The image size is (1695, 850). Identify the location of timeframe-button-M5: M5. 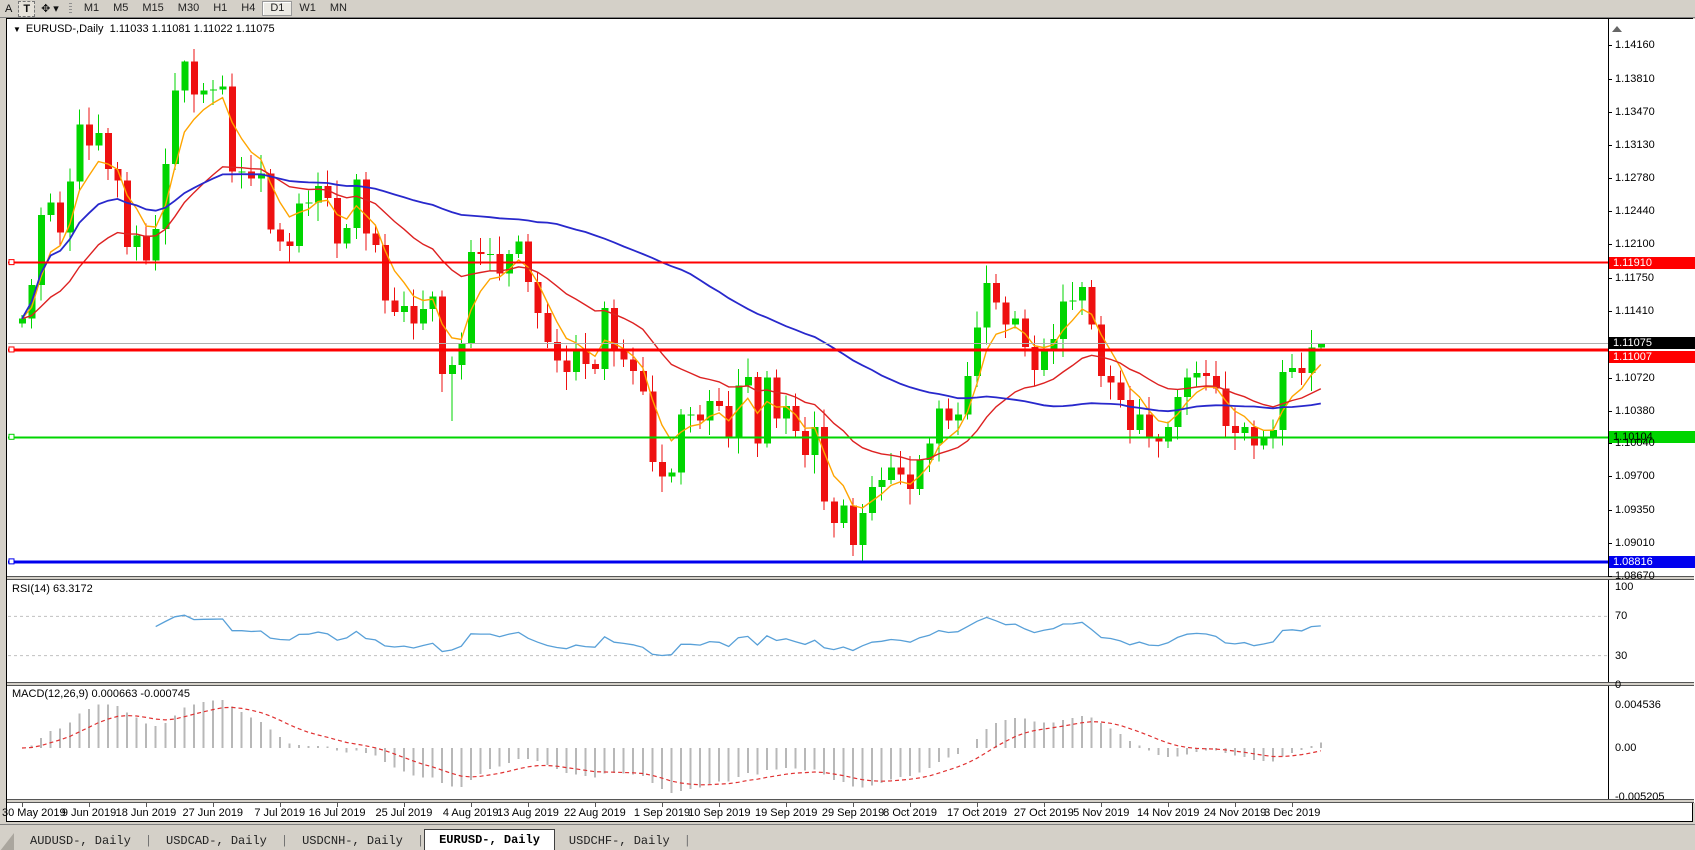
(121, 8).